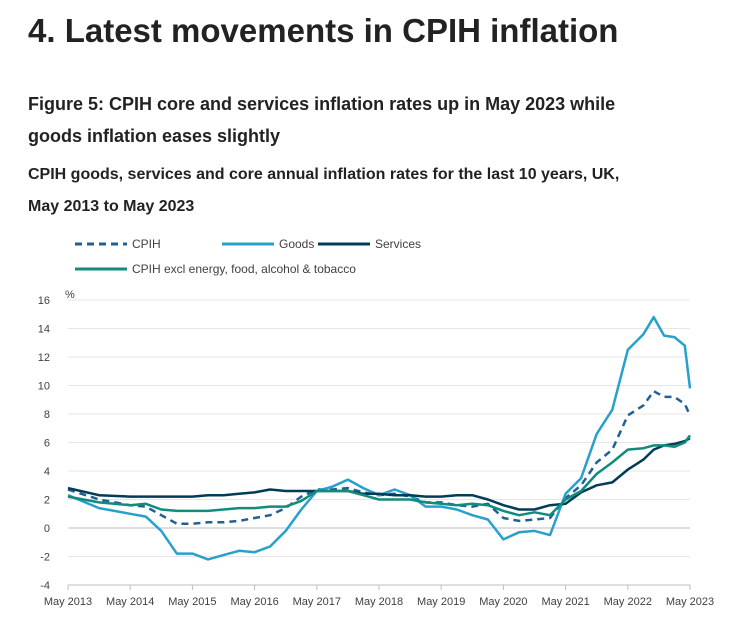  I want to click on y-axis-unit: %, so click(70, 295).